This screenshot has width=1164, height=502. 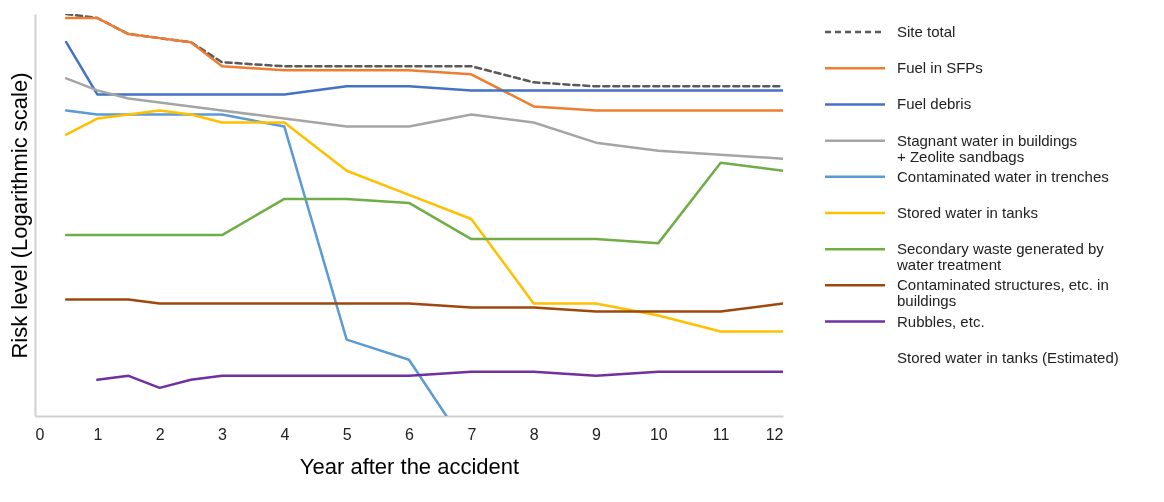 I want to click on x-tick-label: 5, so click(x=347, y=434).